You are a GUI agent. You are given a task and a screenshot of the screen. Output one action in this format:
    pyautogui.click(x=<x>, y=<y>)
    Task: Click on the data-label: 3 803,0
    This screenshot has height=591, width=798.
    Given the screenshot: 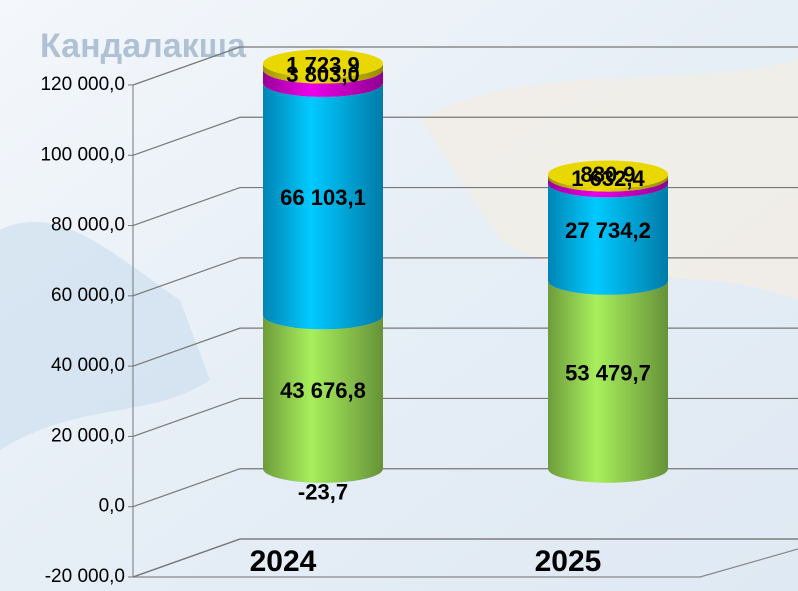 What is the action you would take?
    pyautogui.click(x=322, y=74)
    